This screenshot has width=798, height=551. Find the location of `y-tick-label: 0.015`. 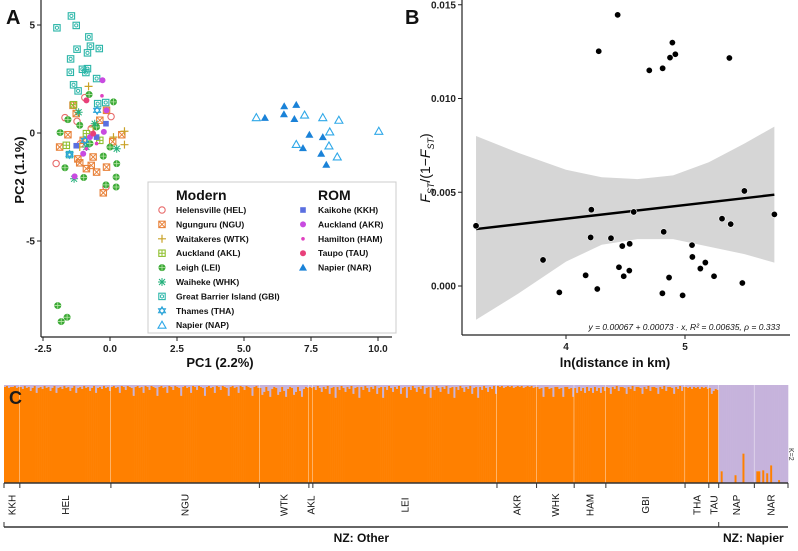

y-tick-label: 0.015 is located at coordinates (443, 5).